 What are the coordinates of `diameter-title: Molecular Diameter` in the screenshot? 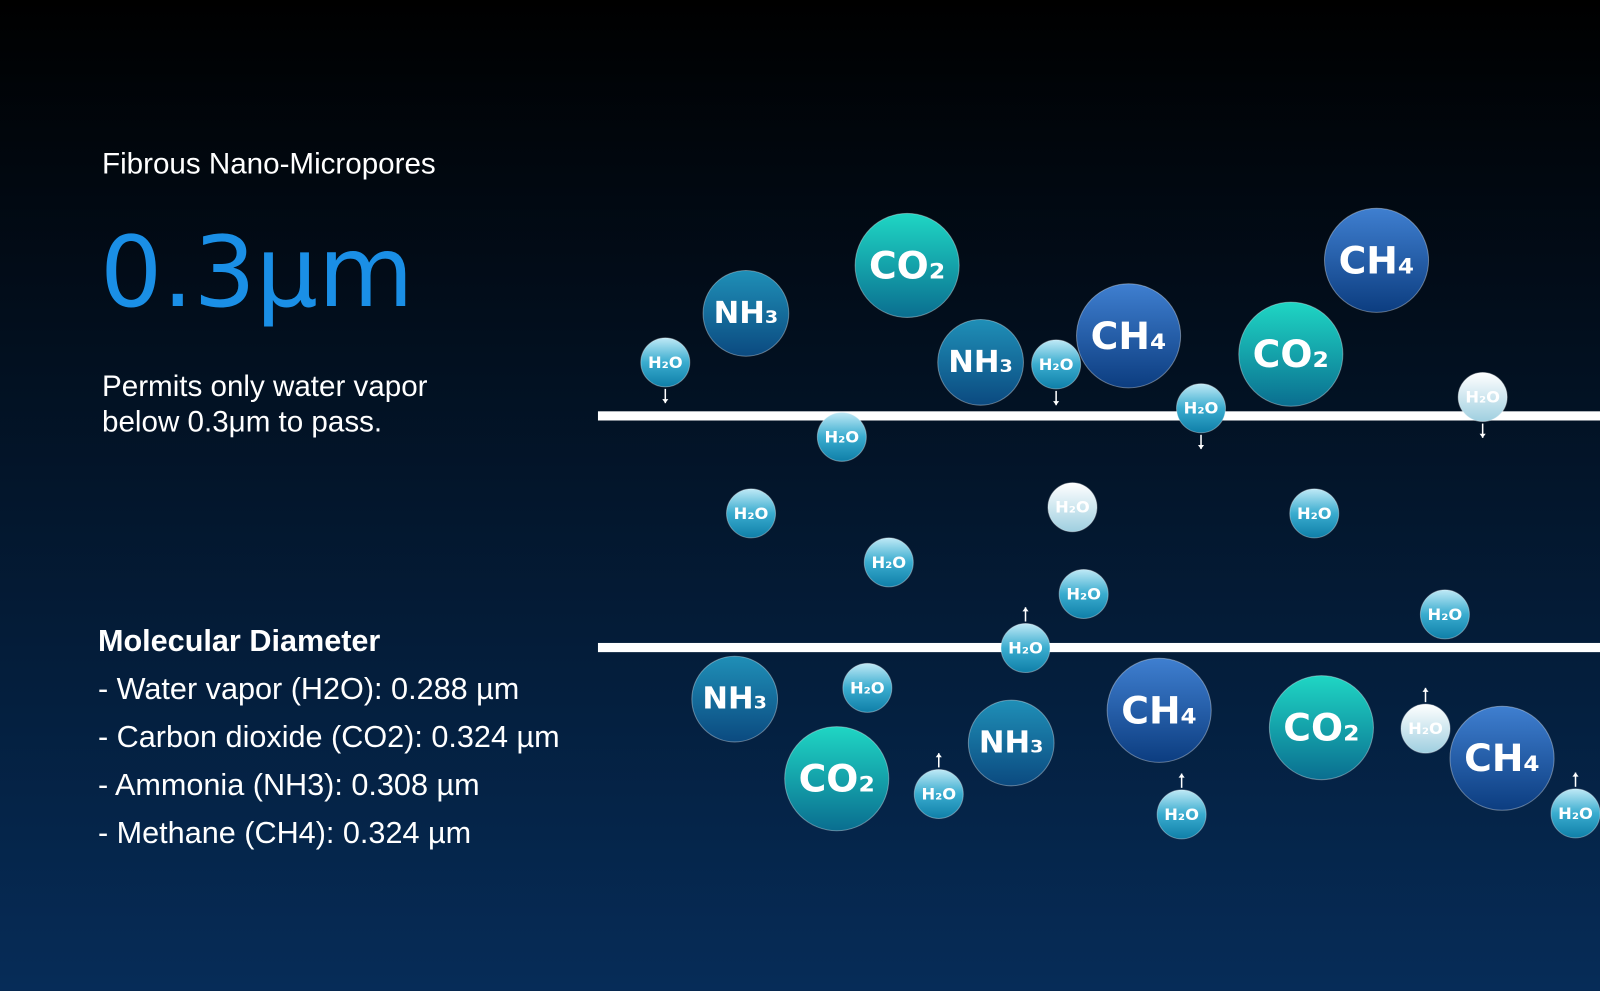 It's located at (239, 641).